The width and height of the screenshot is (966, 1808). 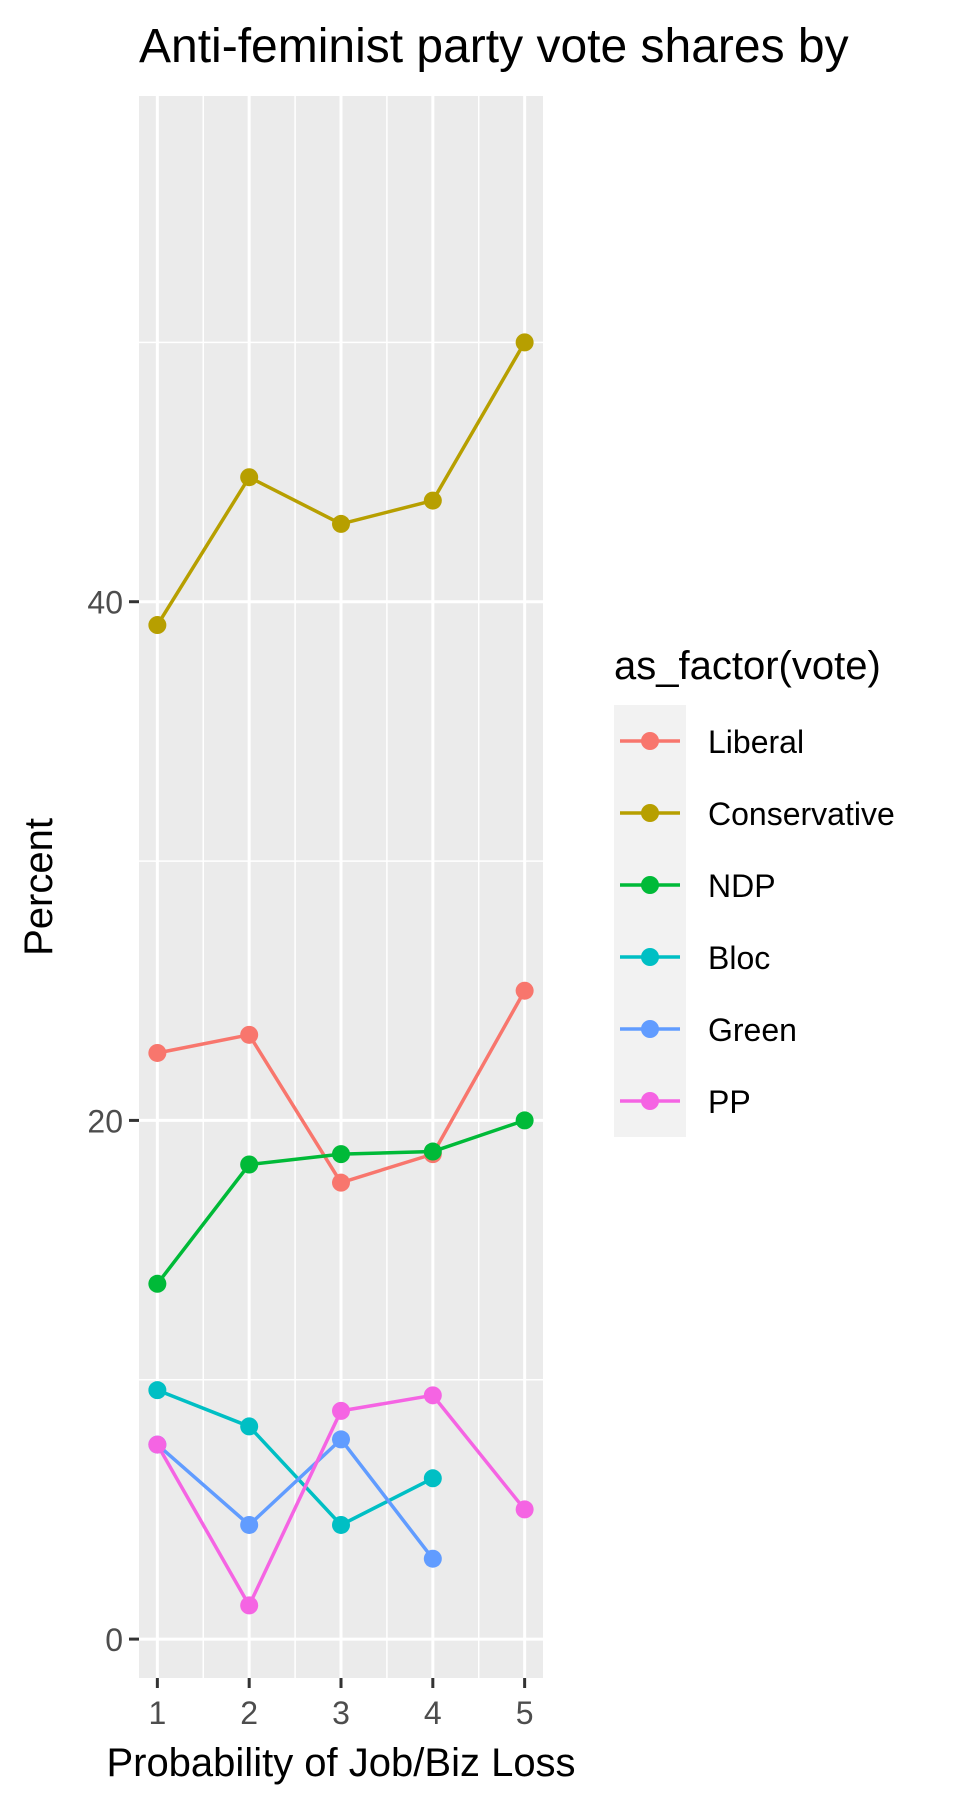 I want to click on legend-label-conservative: Conservative, so click(x=801, y=814).